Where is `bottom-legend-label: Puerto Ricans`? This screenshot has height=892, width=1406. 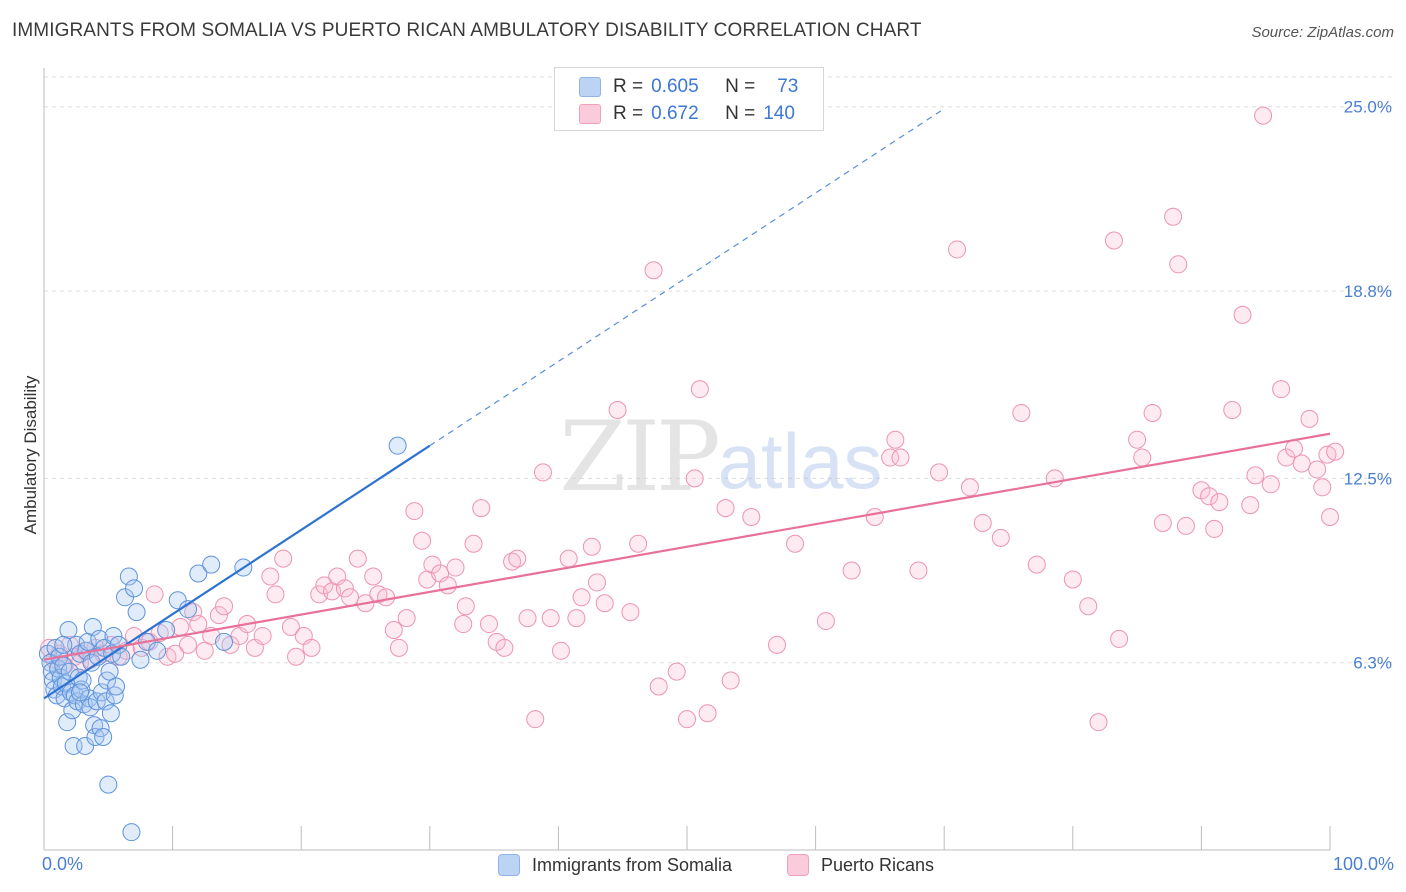 bottom-legend-label: Puerto Ricans is located at coordinates (878, 864).